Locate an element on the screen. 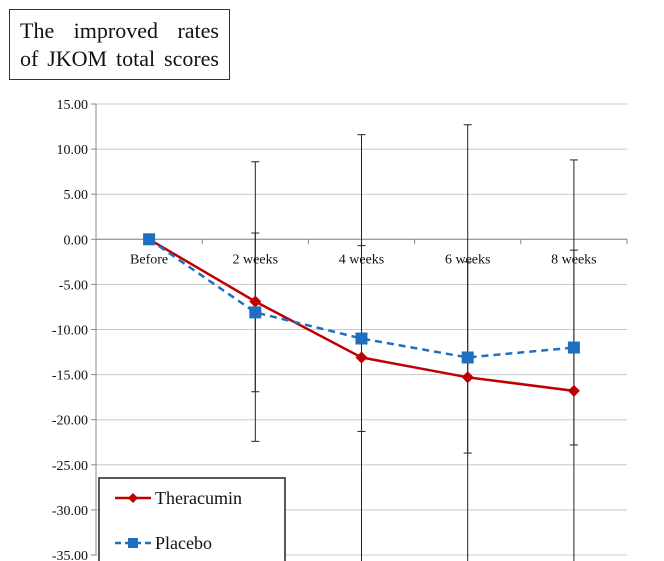  x-tick-label: 4 weeks is located at coordinates (362, 259).